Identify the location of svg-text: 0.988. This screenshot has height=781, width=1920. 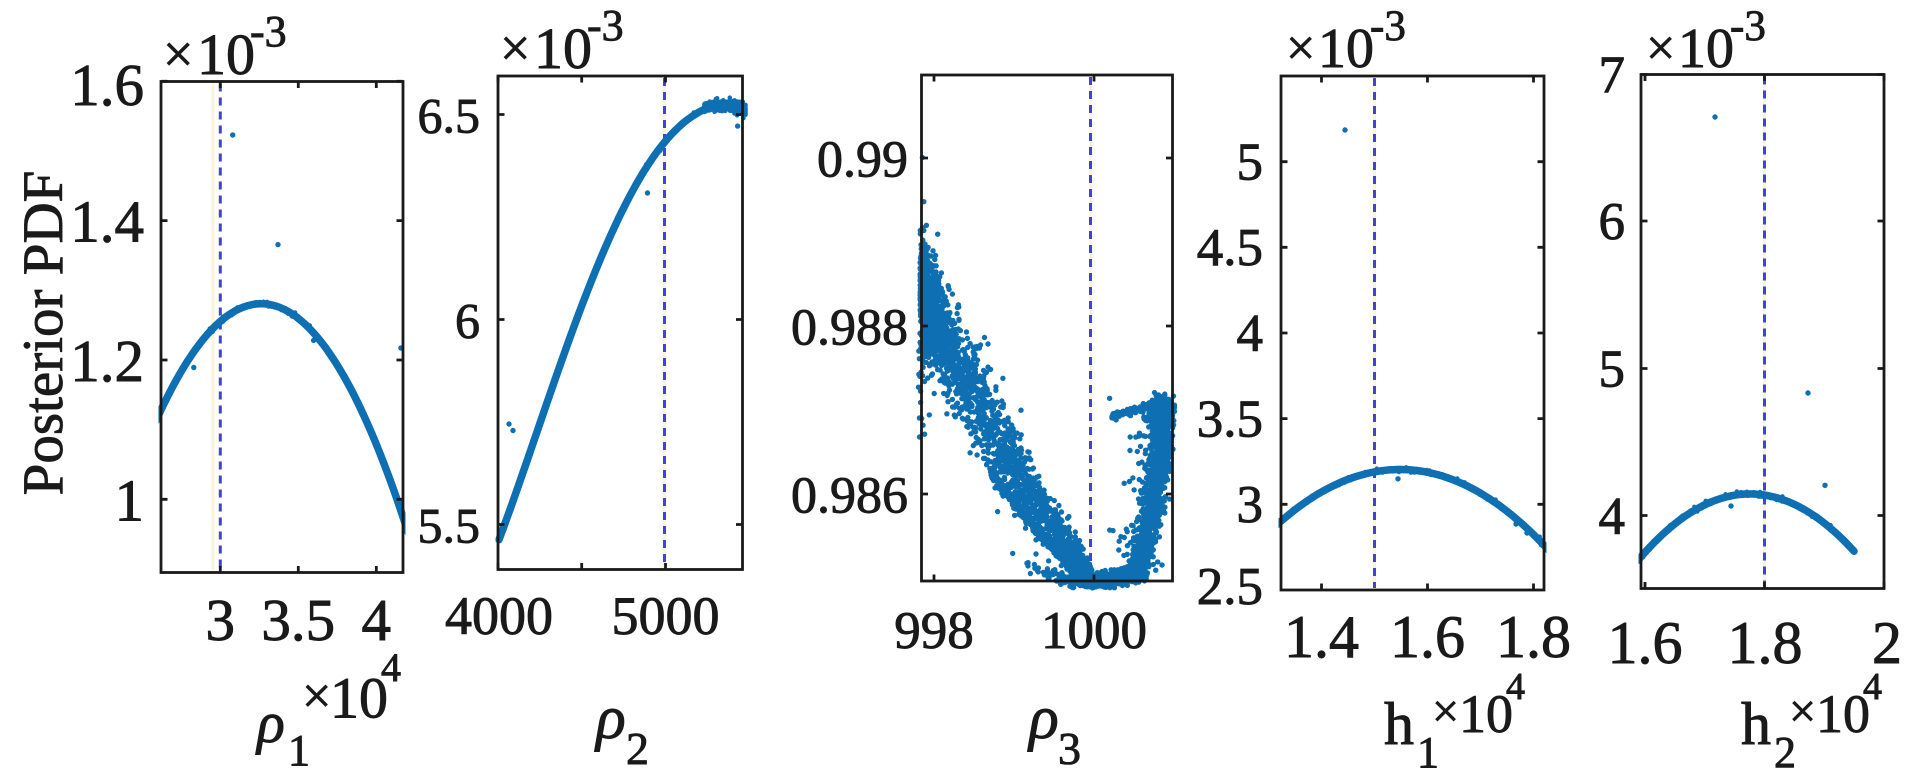
(849, 328).